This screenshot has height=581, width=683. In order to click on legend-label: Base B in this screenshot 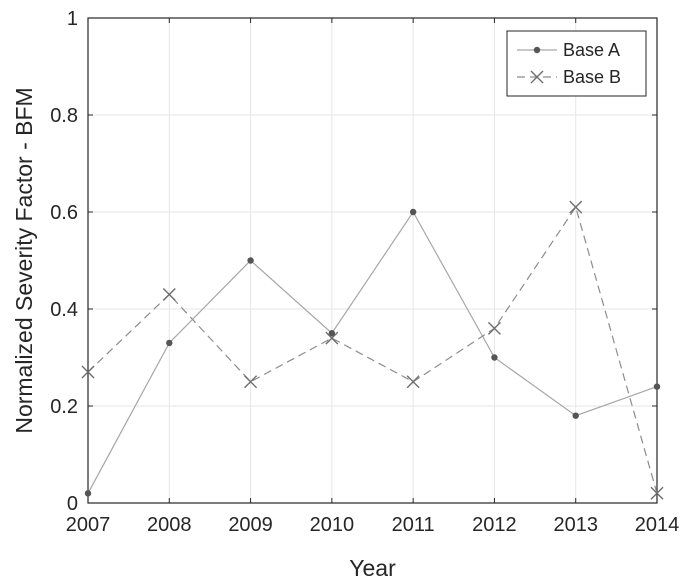, I will do `click(592, 77)`.